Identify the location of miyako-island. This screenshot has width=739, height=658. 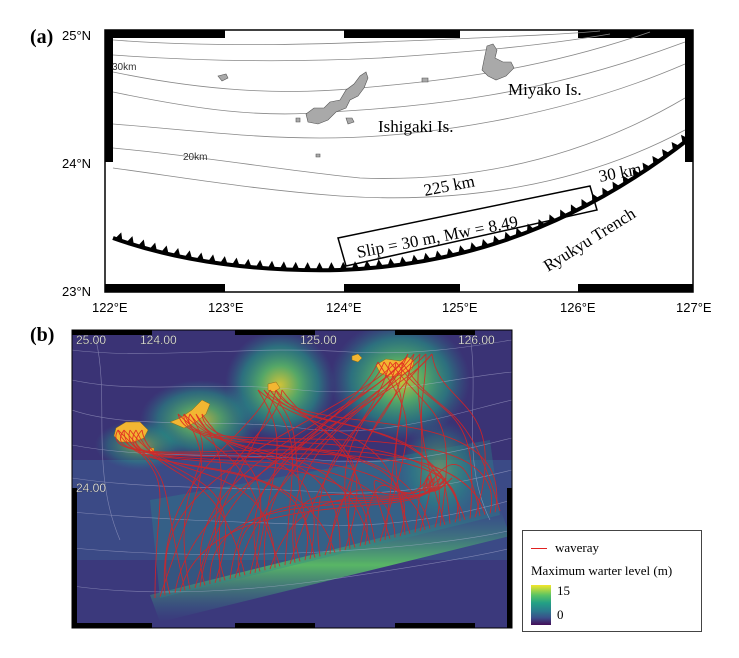
(498, 62).